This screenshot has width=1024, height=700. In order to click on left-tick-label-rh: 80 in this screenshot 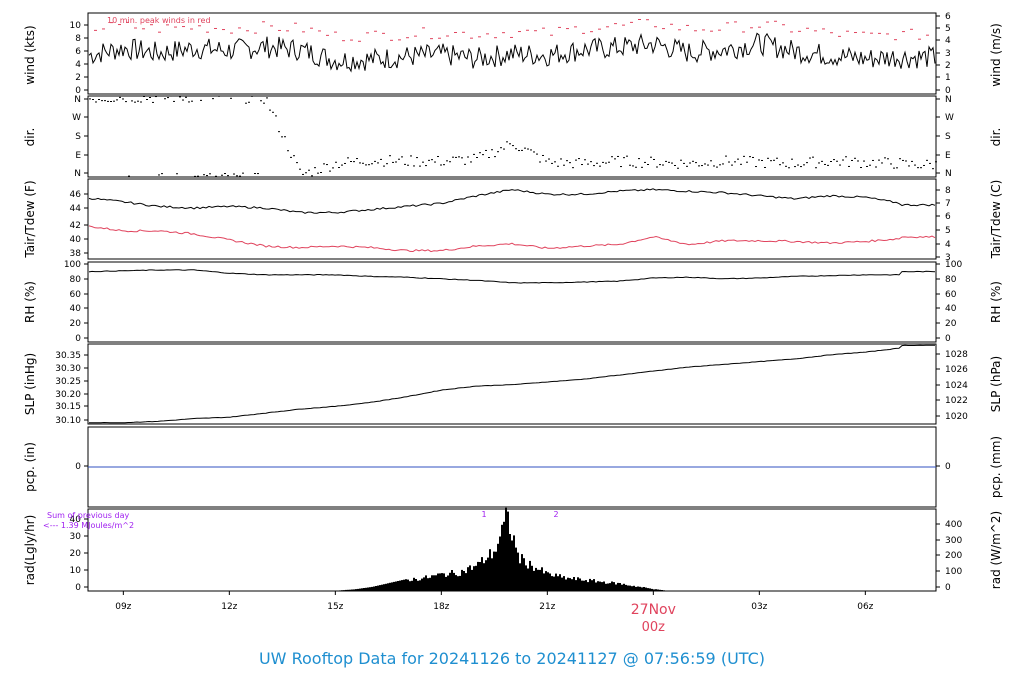, I will do `click(76, 280)`.